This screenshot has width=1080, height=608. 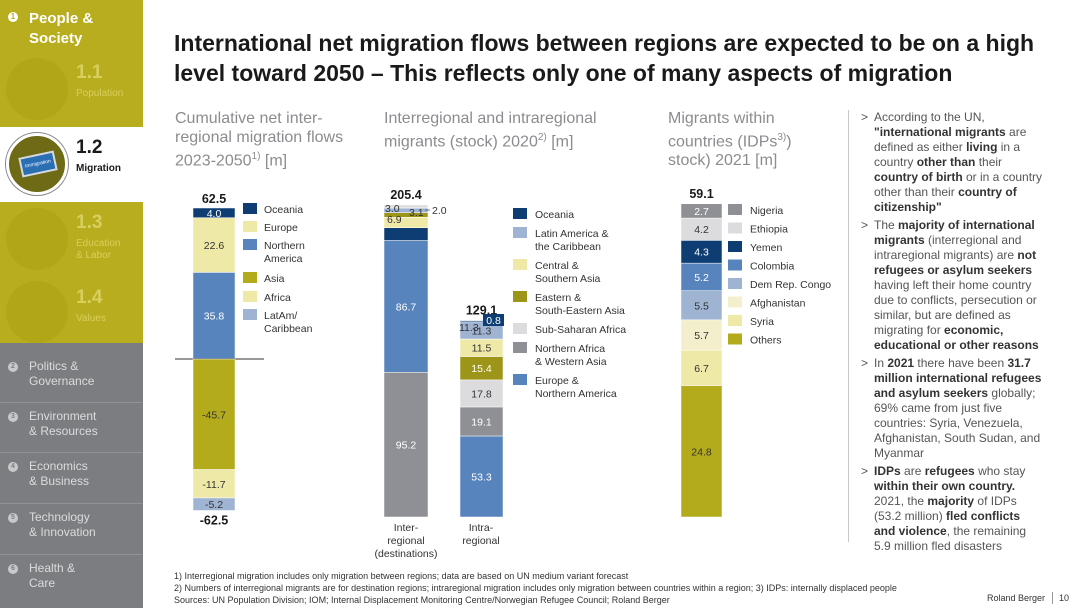 What do you see at coordinates (13, 417) in the screenshot?
I see `section-number-badge: 3` at bounding box center [13, 417].